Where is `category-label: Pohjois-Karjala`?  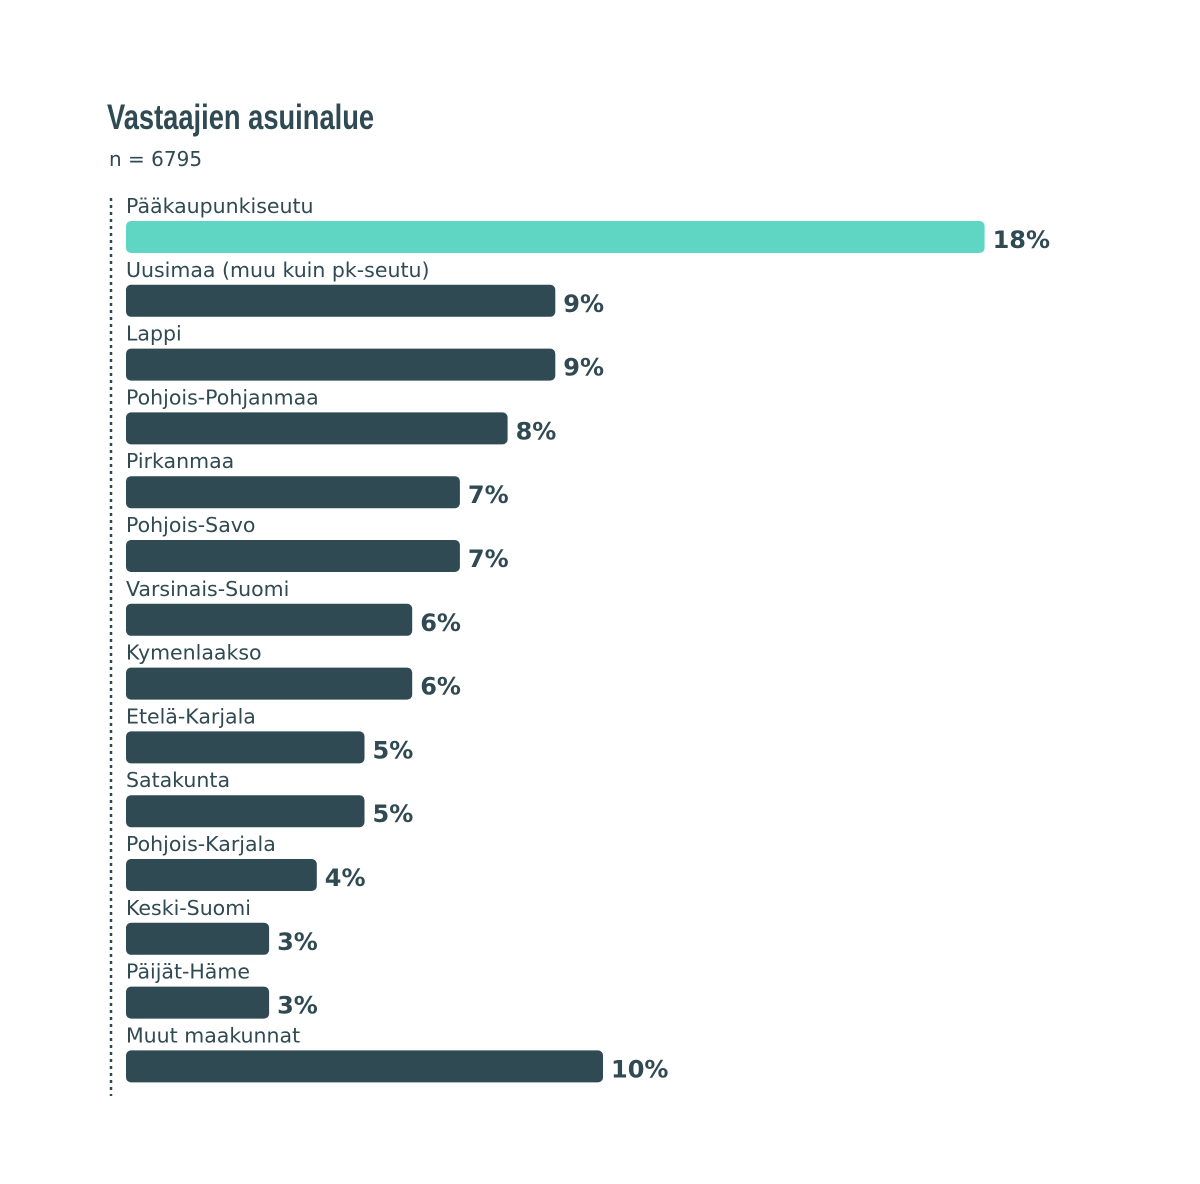 category-label: Pohjois-Karjala is located at coordinates (201, 844).